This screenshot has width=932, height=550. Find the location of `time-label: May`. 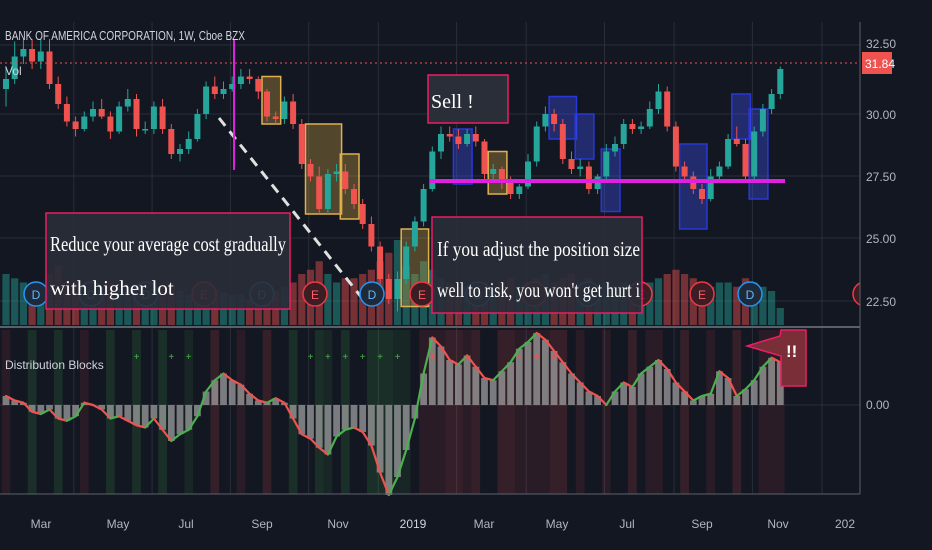

time-label: May is located at coordinates (118, 524).